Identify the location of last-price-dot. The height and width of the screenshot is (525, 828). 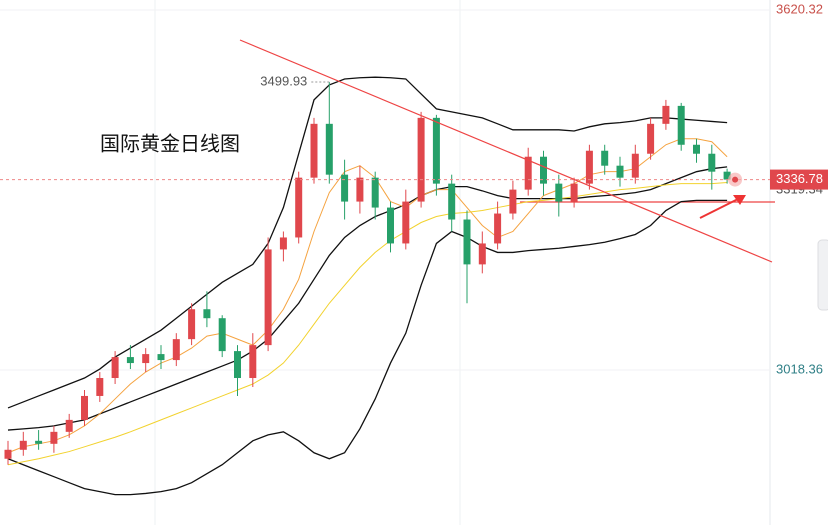
(735, 179).